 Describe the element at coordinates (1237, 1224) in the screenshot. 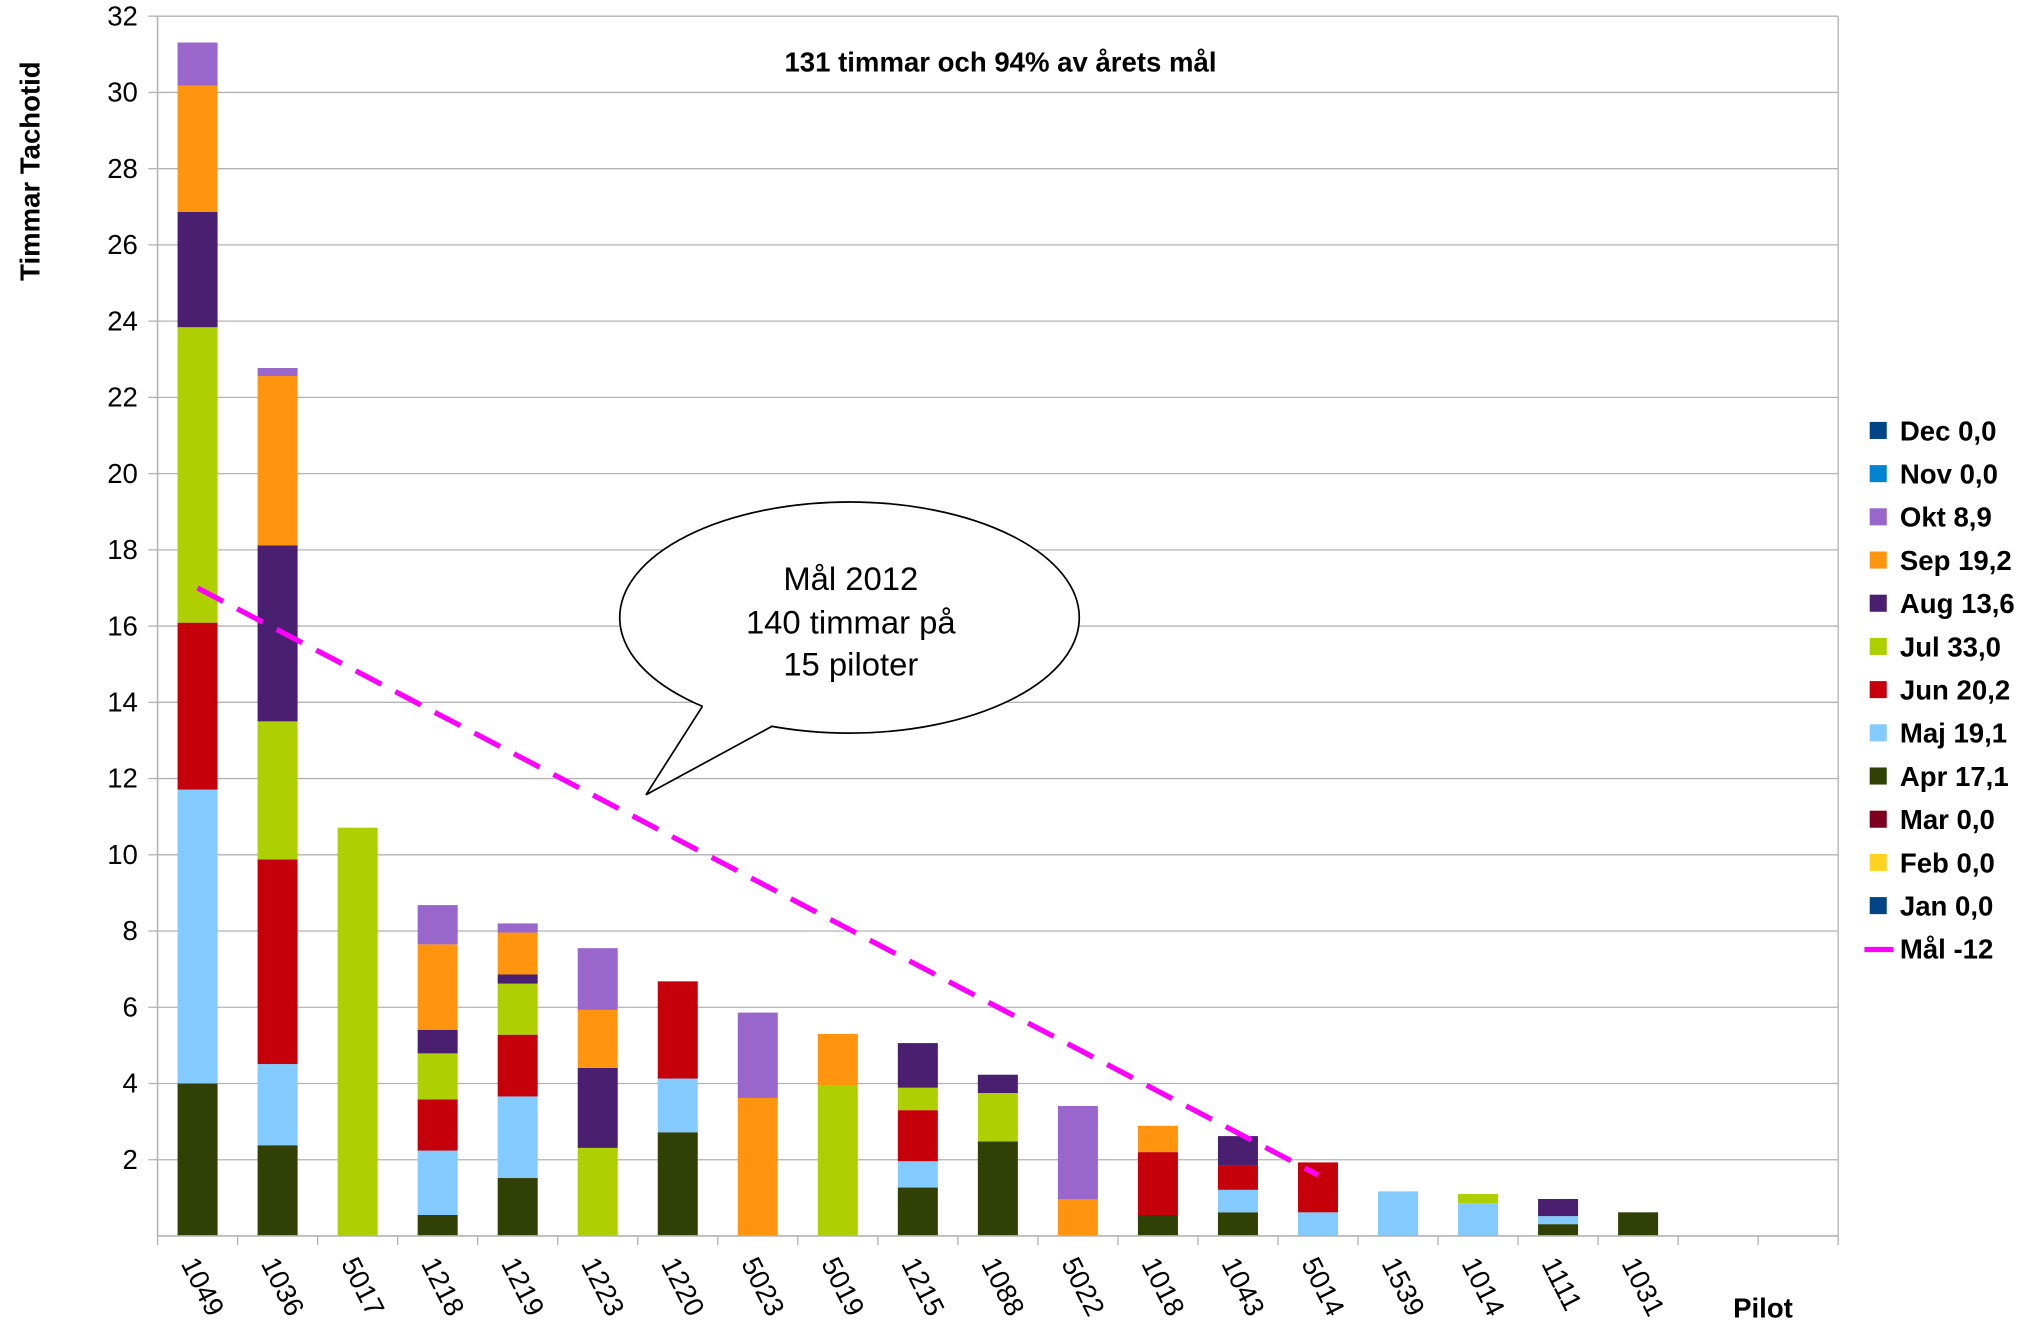

I see `bar-1043-apr` at that location.